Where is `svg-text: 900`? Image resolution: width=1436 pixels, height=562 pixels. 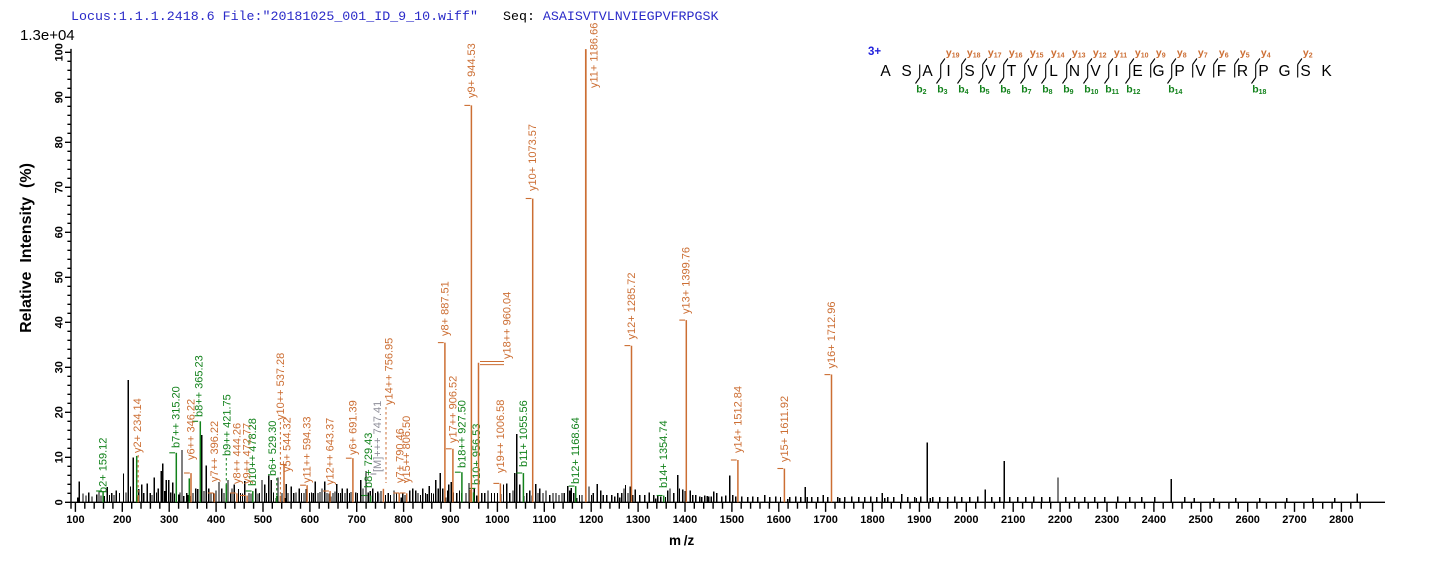
svg-text: 900 is located at coordinates (450, 520).